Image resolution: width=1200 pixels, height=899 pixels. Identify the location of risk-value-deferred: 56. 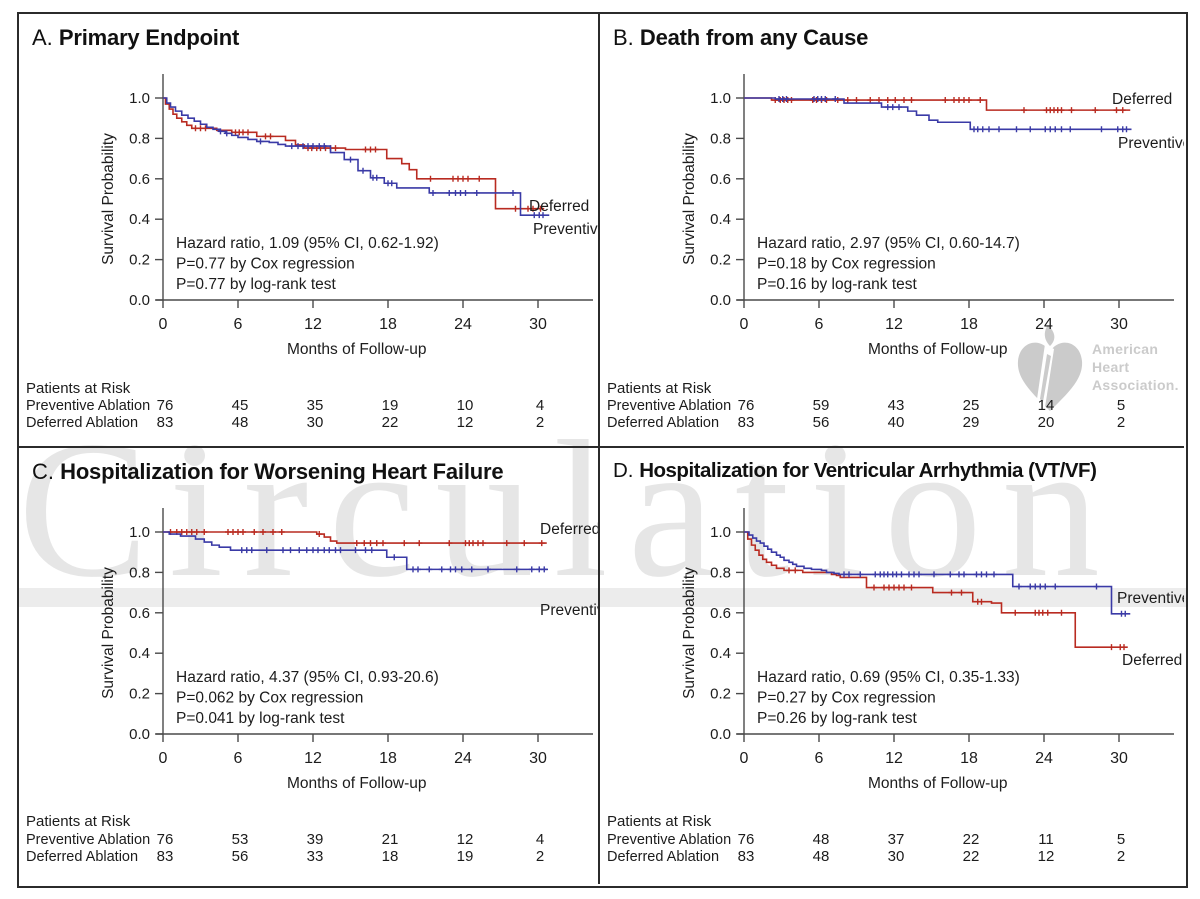
(240, 856).